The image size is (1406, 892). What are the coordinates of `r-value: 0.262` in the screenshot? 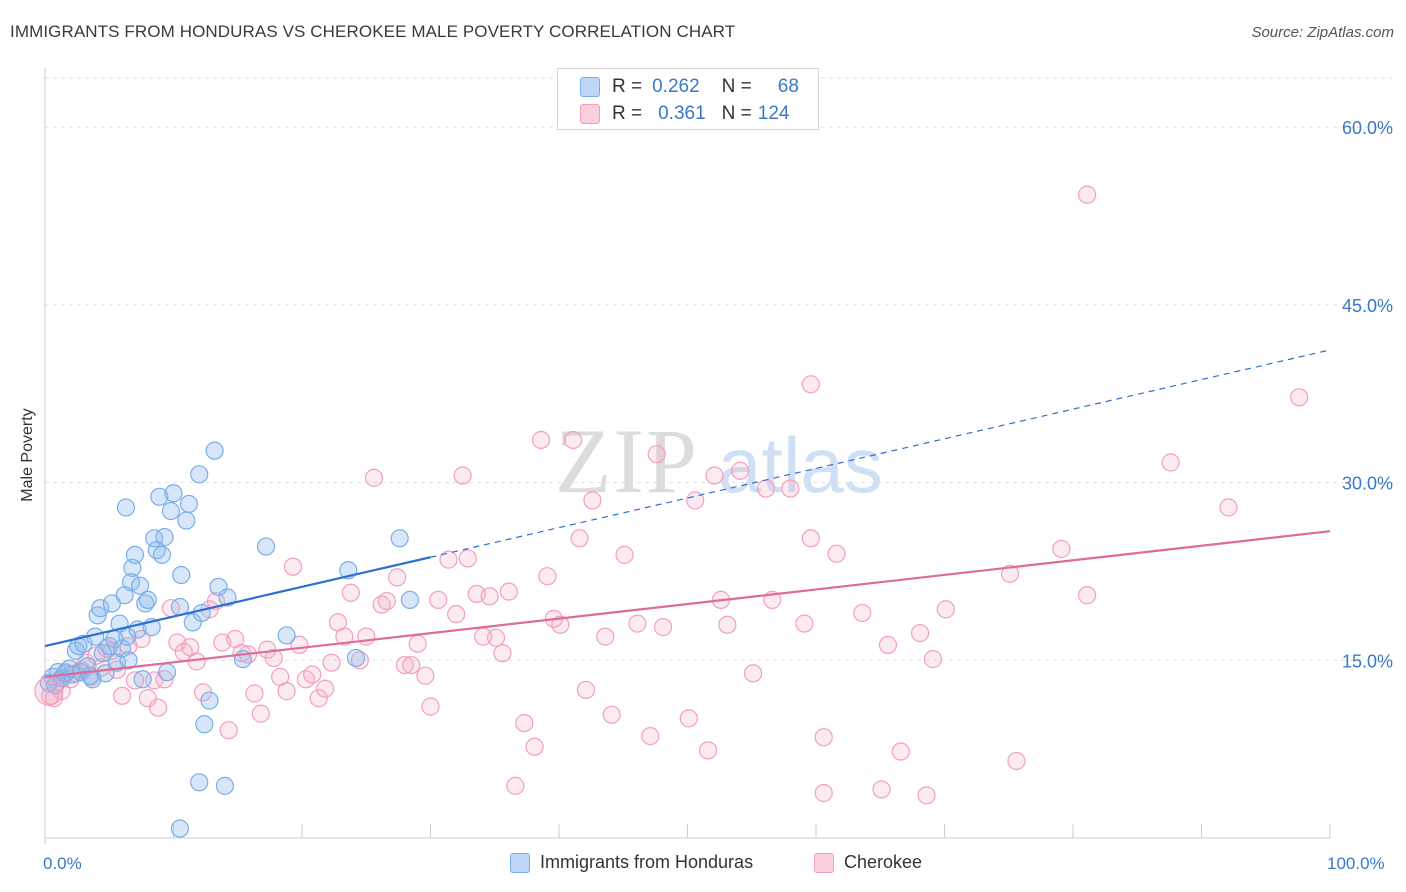 It's located at (676, 86).